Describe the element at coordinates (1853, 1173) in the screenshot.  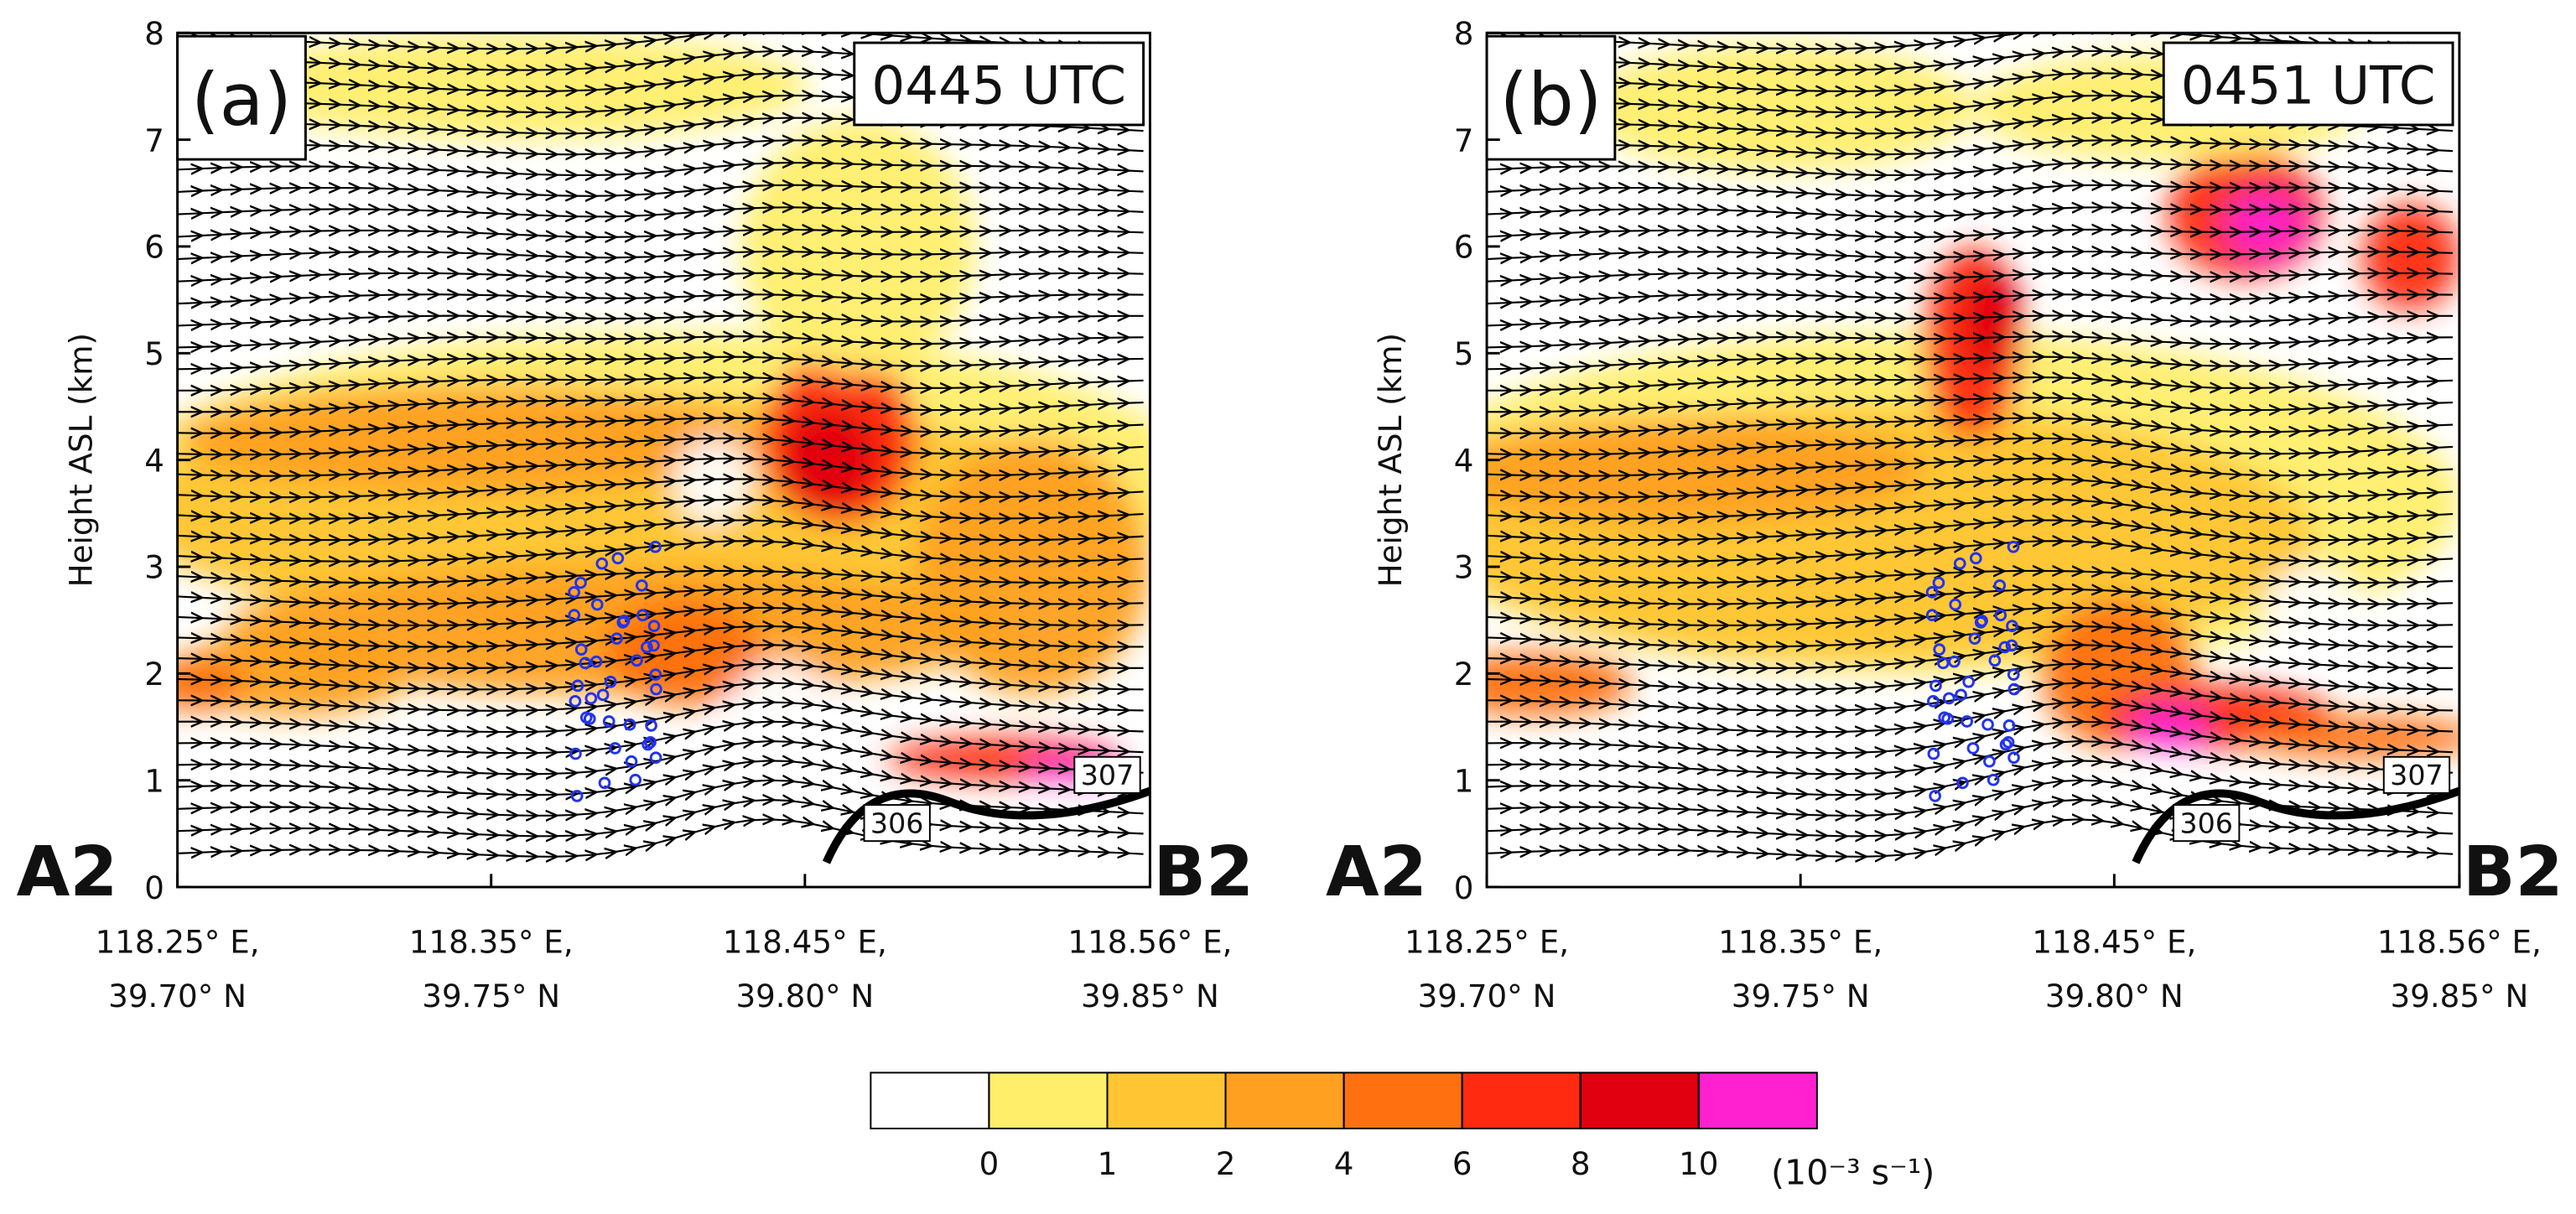
I see `colorbar-unit: (10⁻³ s⁻¹)` at that location.